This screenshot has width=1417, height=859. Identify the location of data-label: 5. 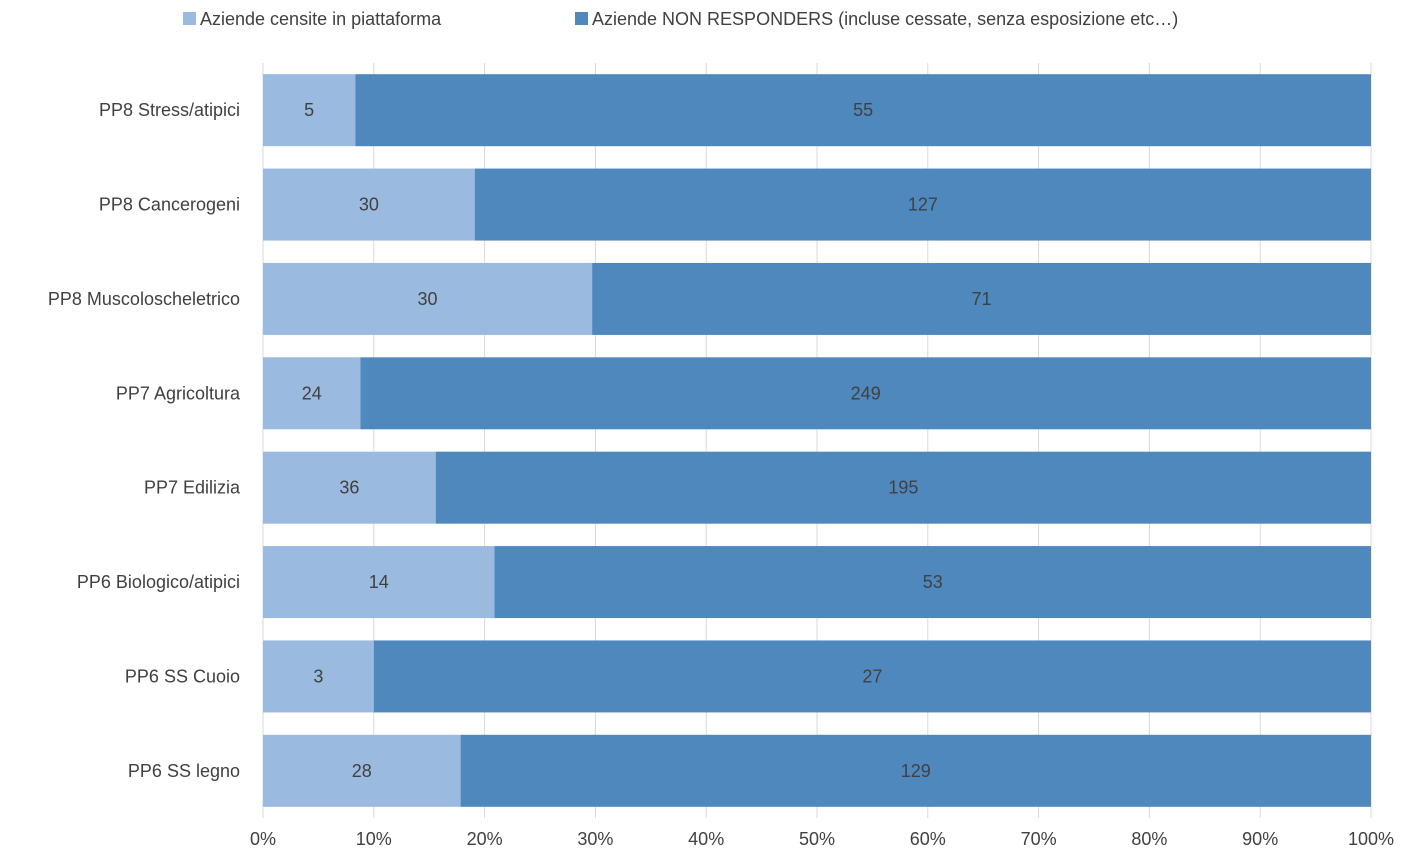
(309, 110).